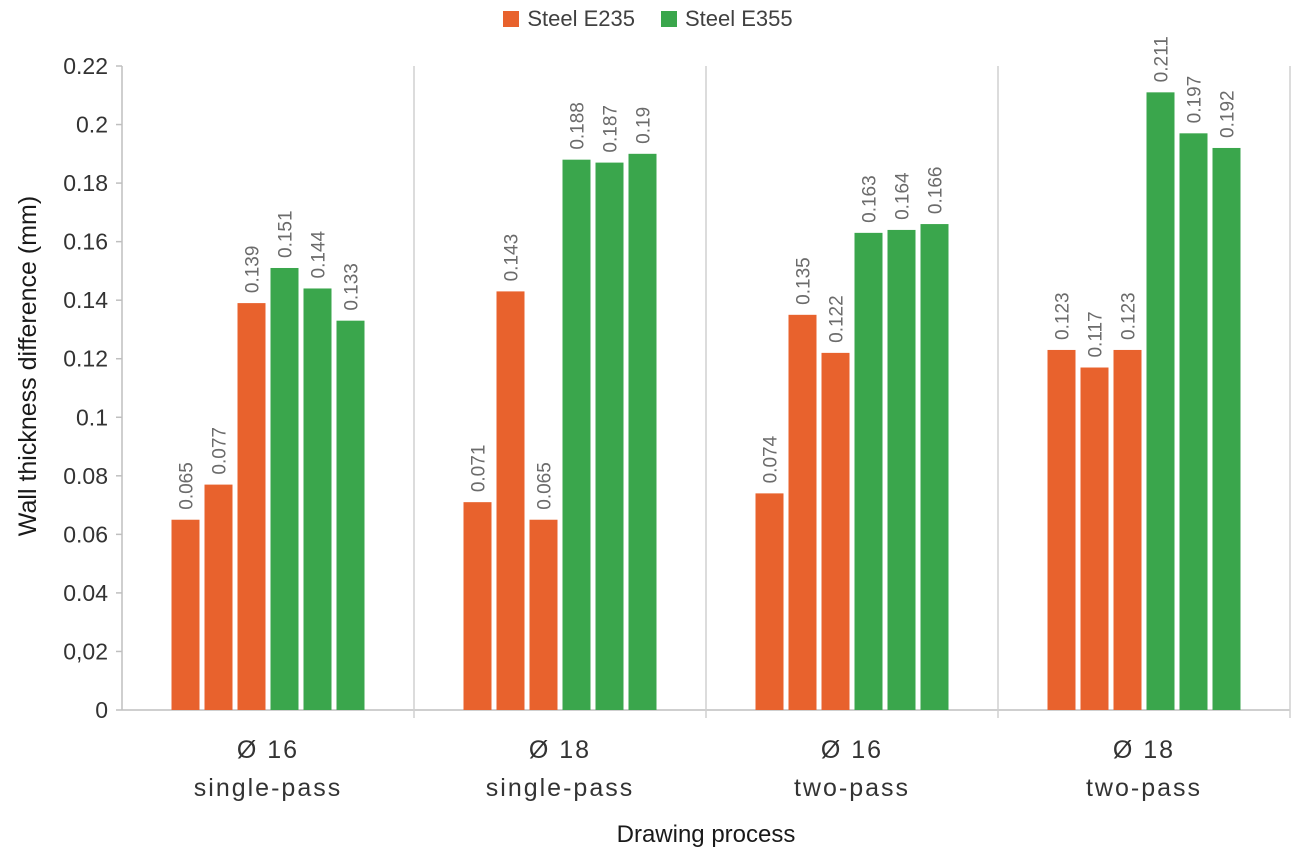  I want to click on legend-label-e355: Steel E355, so click(739, 18).